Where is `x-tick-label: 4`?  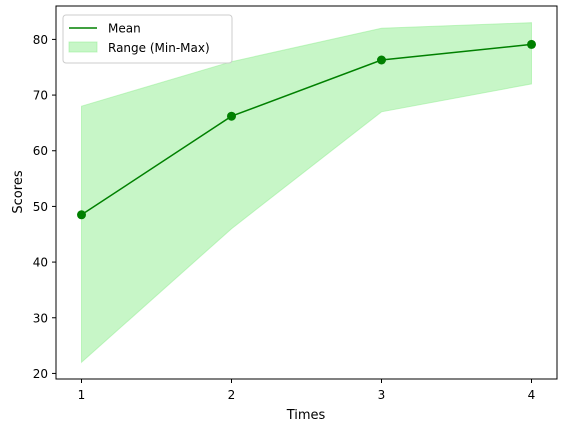 x-tick-label: 4 is located at coordinates (532, 395).